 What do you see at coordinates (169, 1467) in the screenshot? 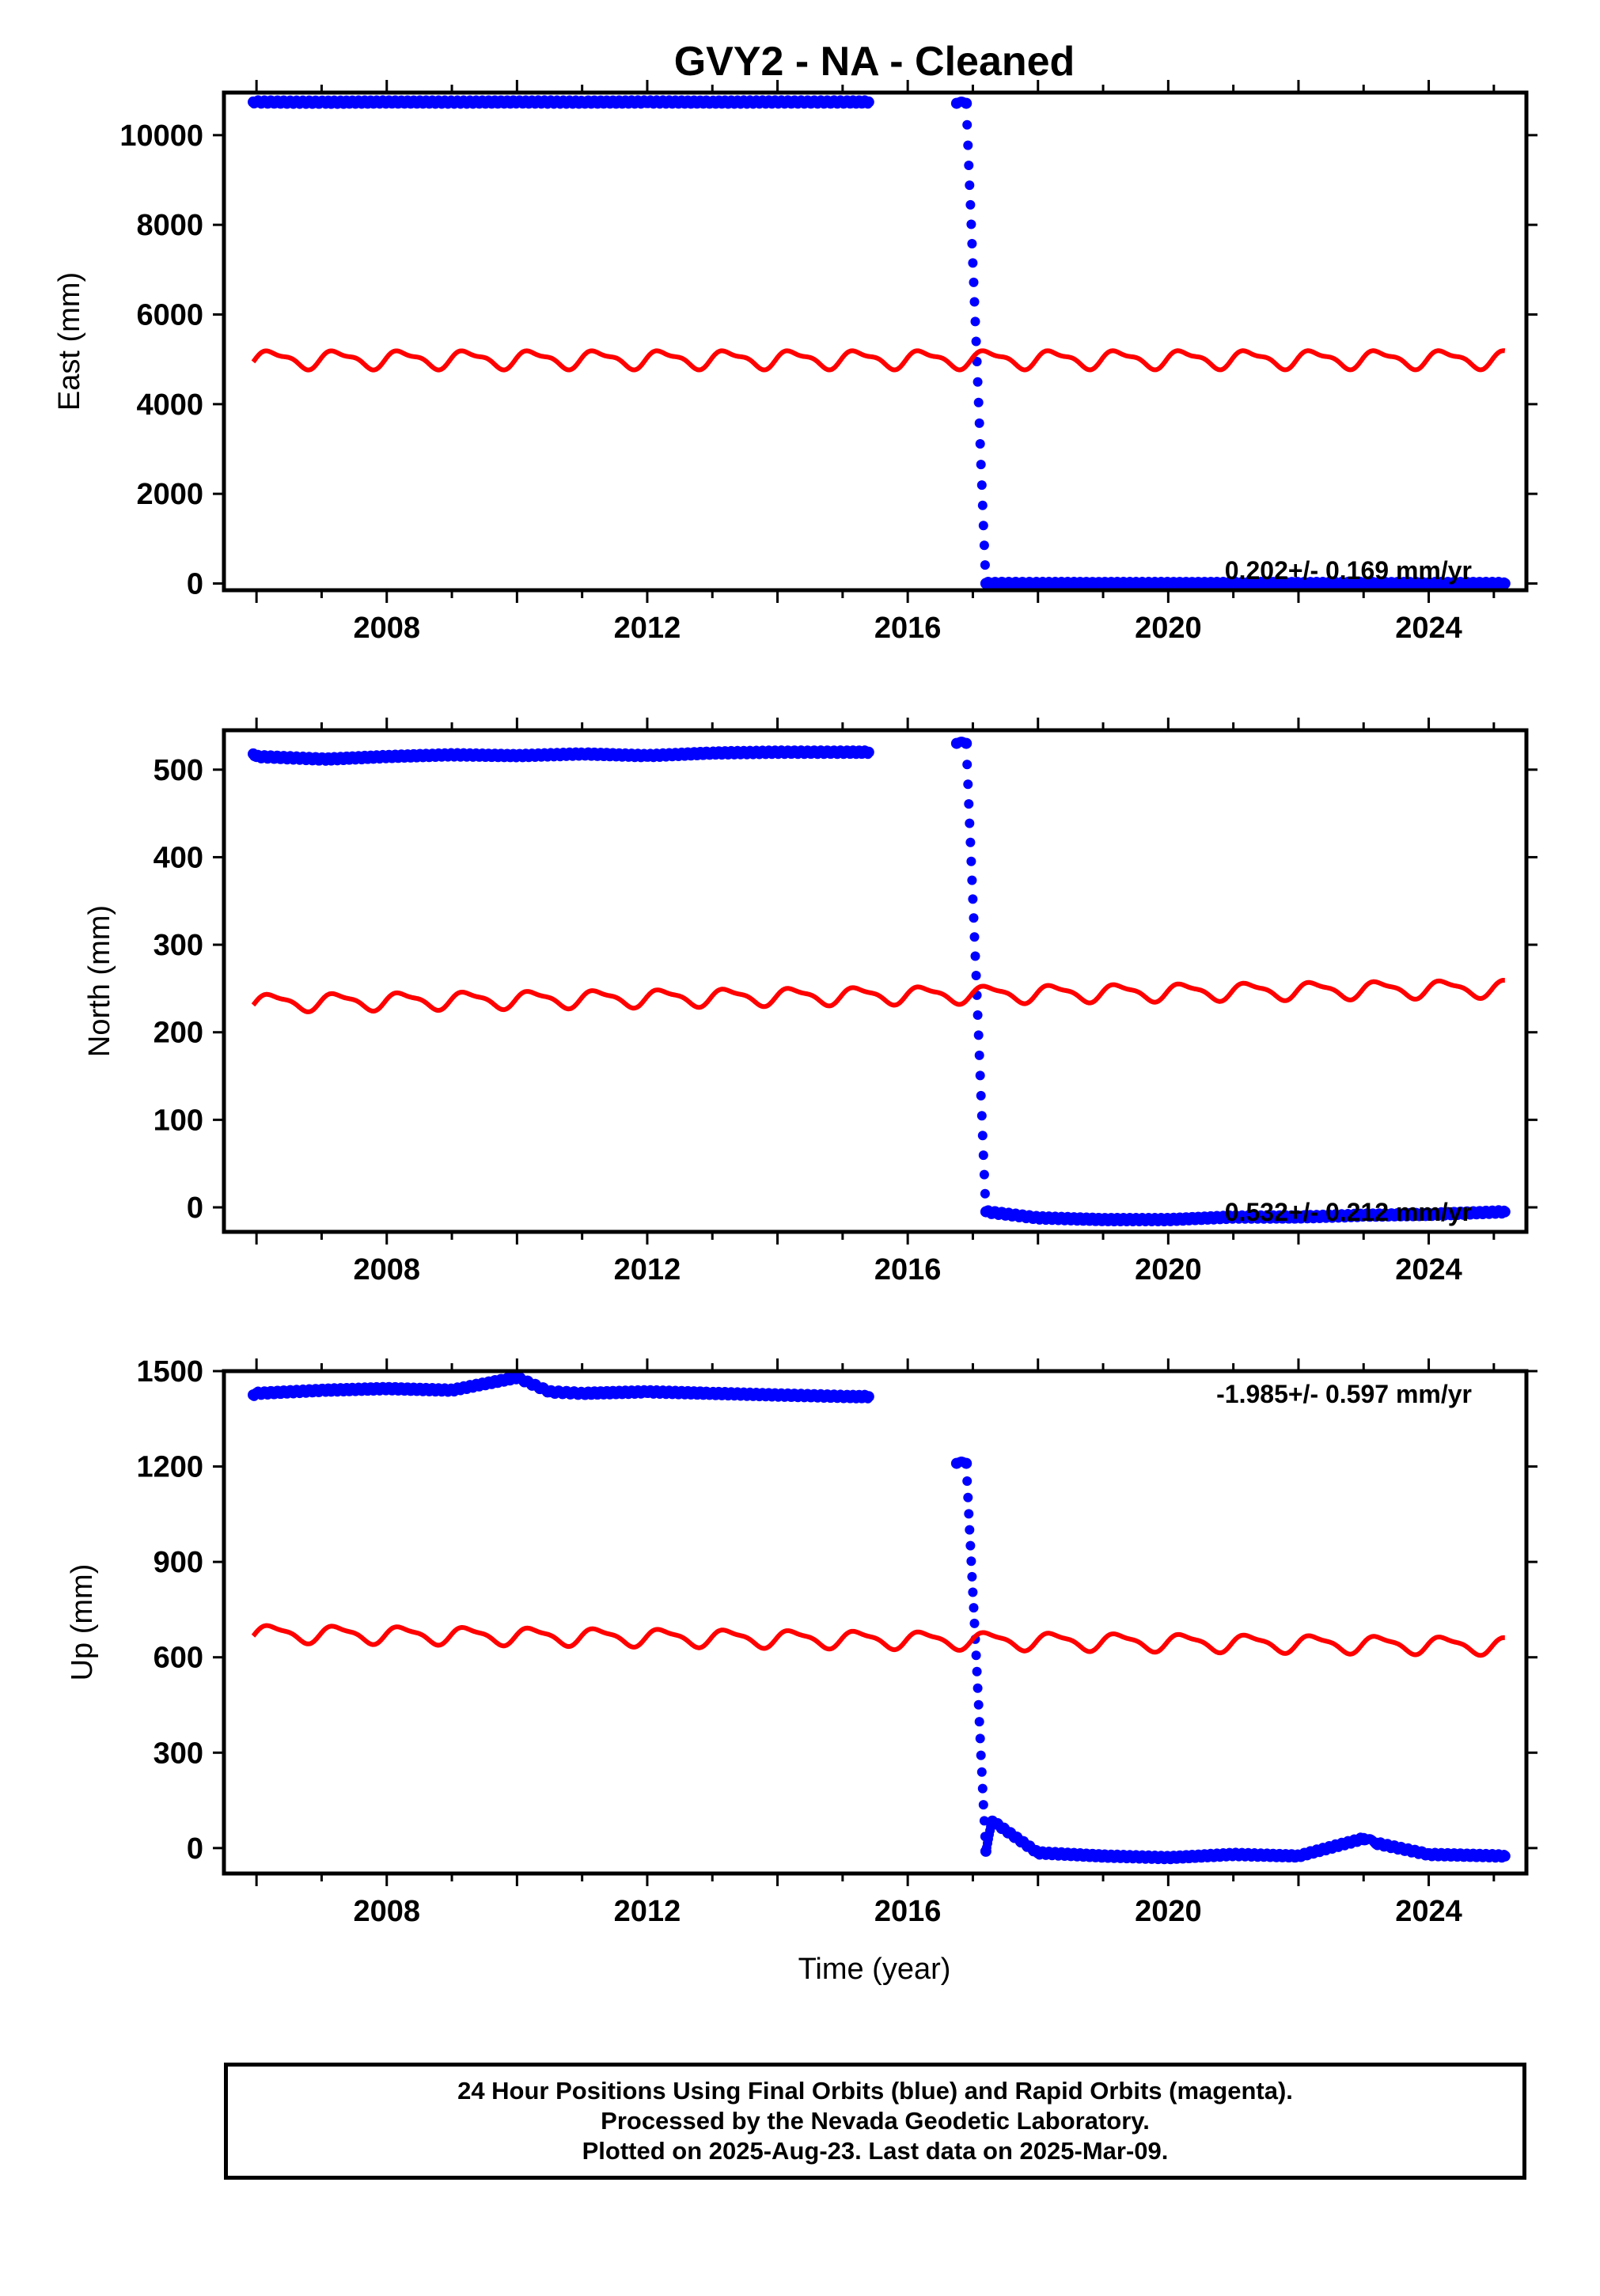
I see `up-y-tick-label: 1200` at bounding box center [169, 1467].